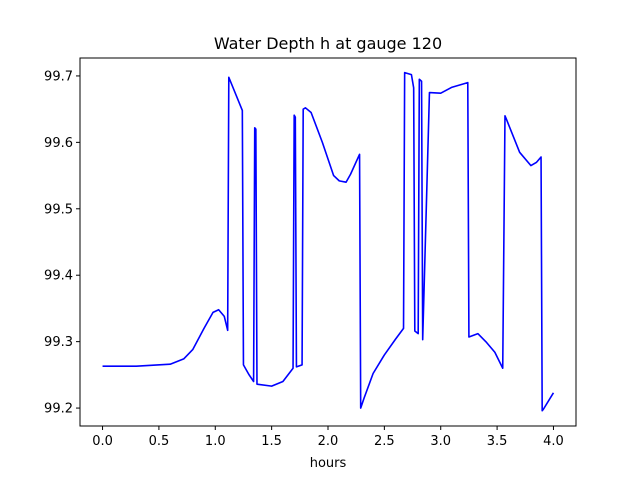 The image size is (640, 480). I want to click on y-tick-label: 99.6, so click(58, 143).